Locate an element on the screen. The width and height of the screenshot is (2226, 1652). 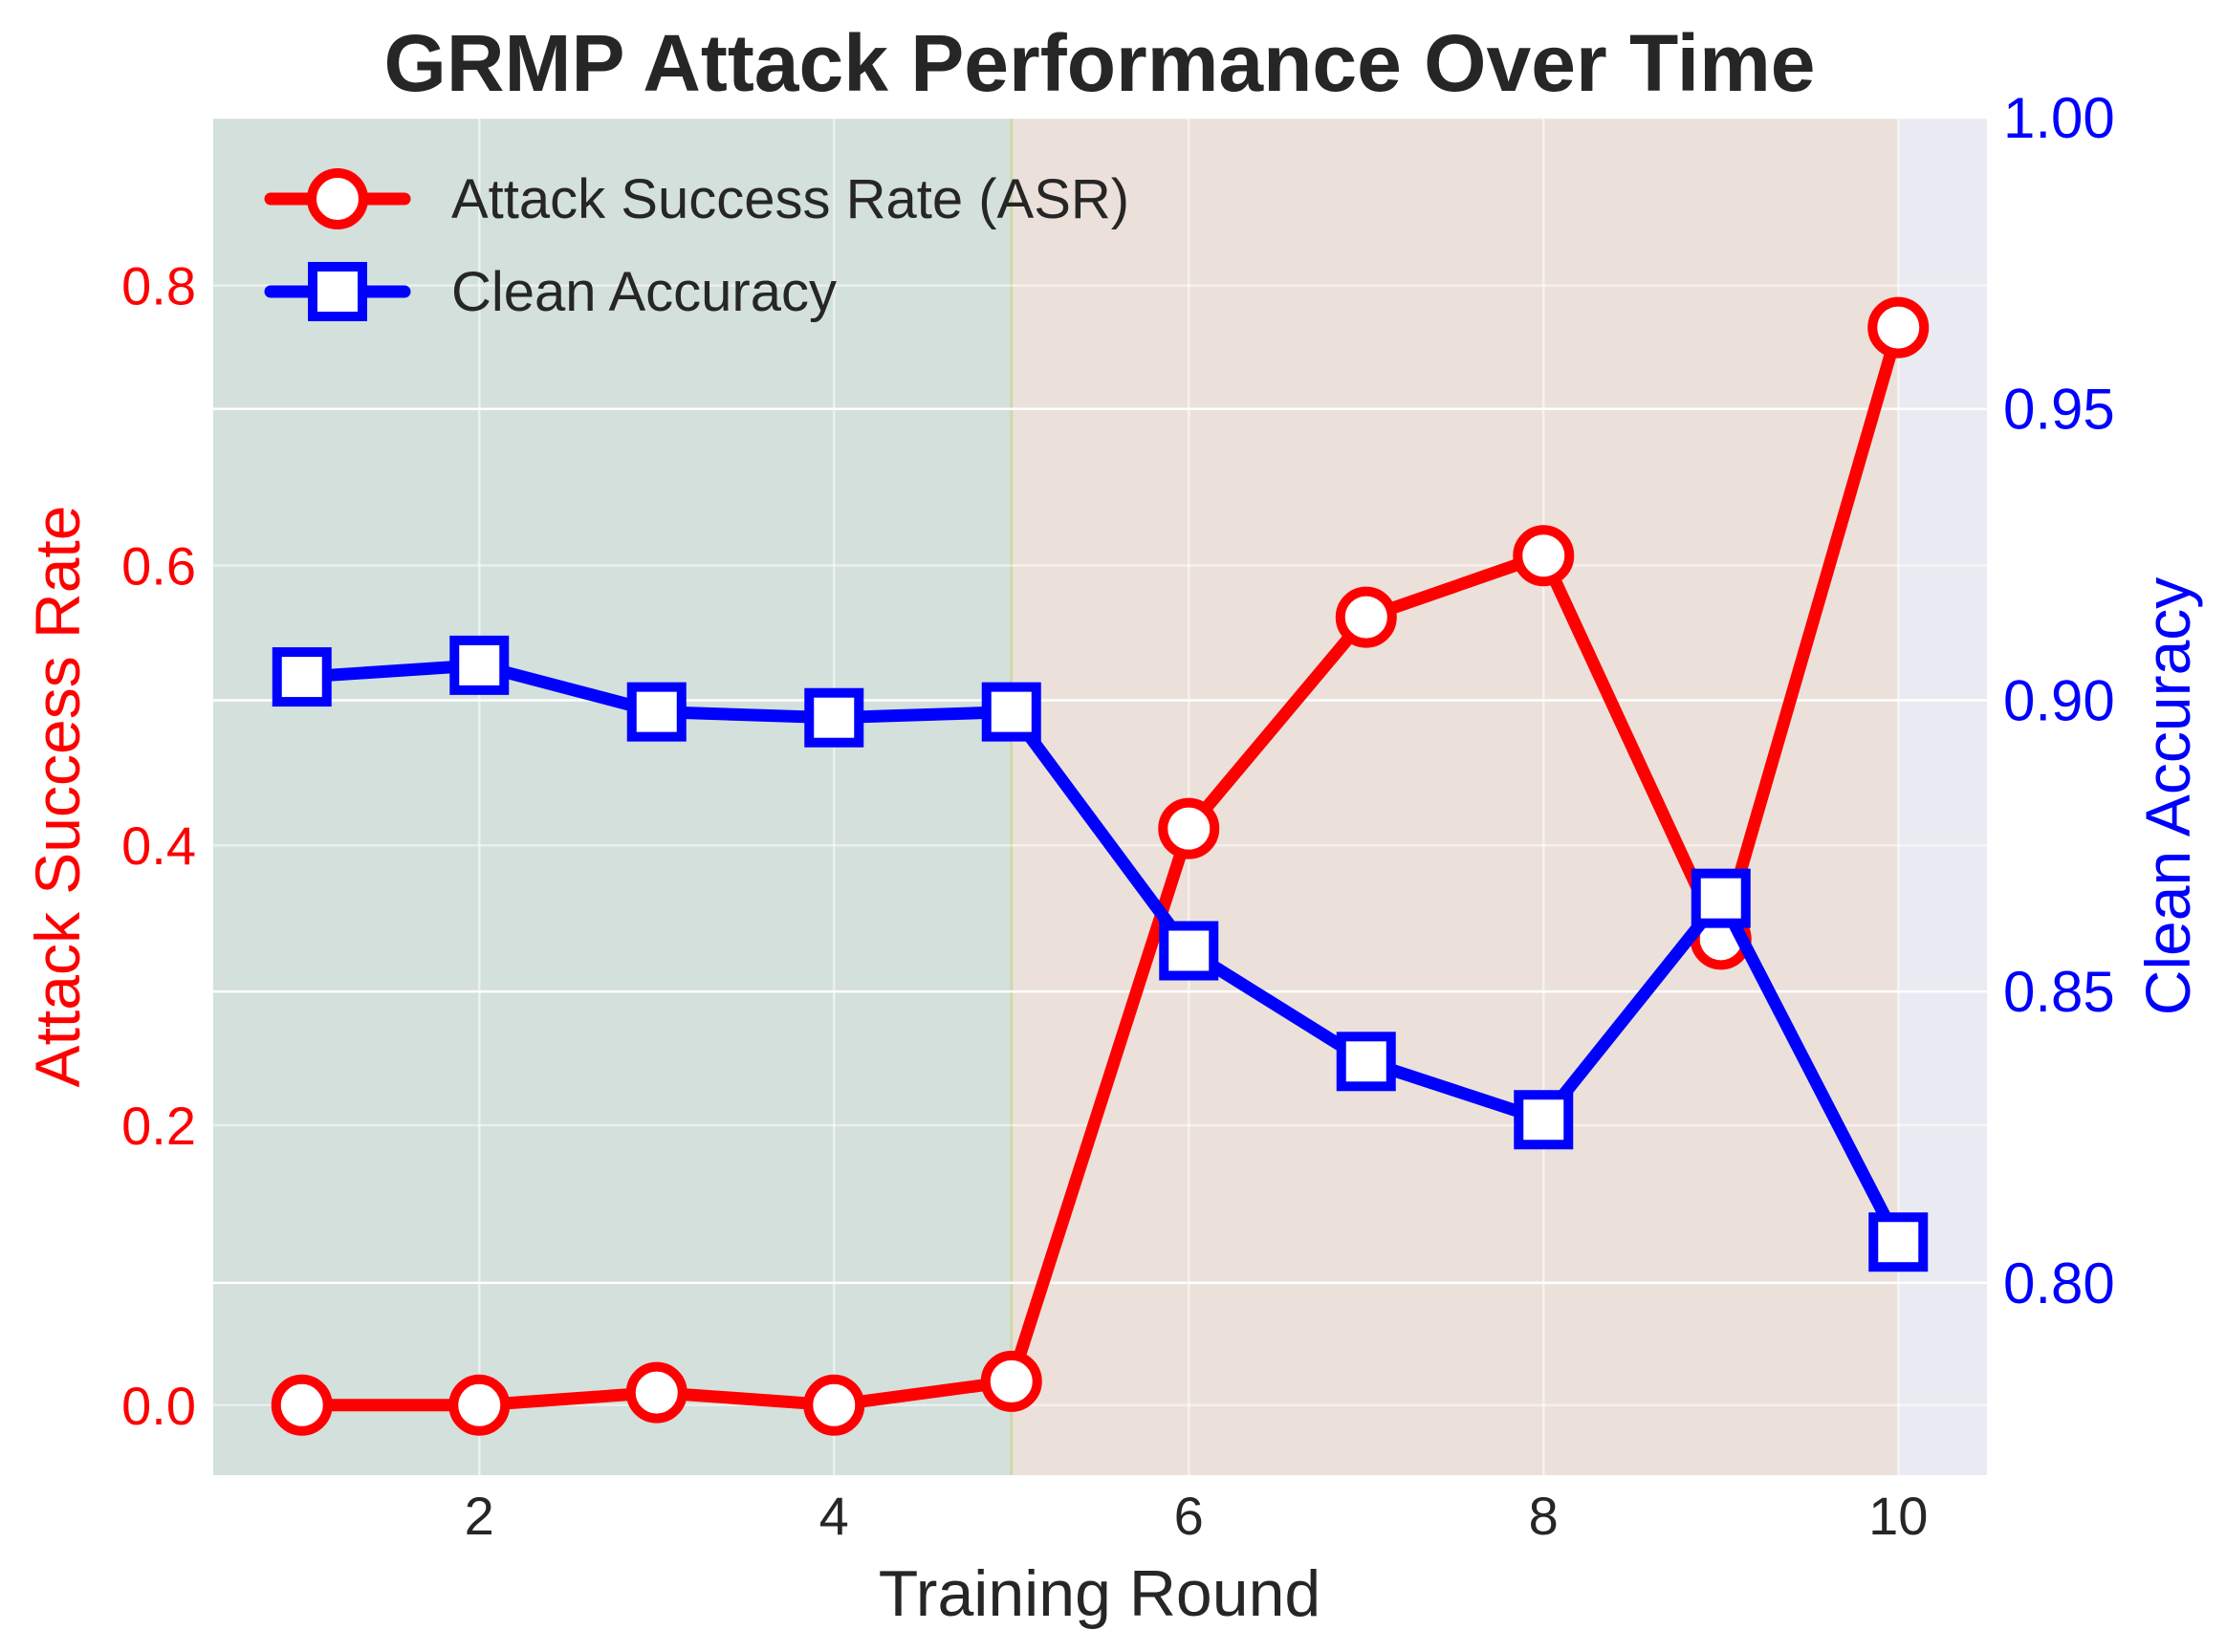
y-tick-label-right: 1.00 is located at coordinates (2059, 118).